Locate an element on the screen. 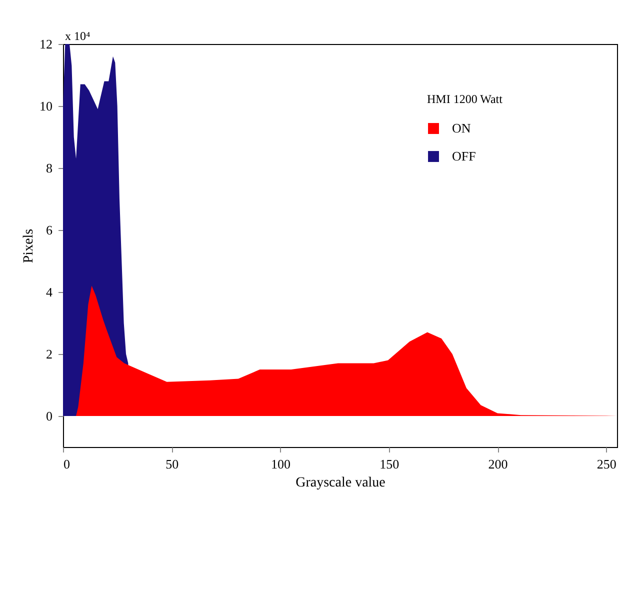 This screenshot has height=589, width=619. x-tick-label: 150 is located at coordinates (390, 464).